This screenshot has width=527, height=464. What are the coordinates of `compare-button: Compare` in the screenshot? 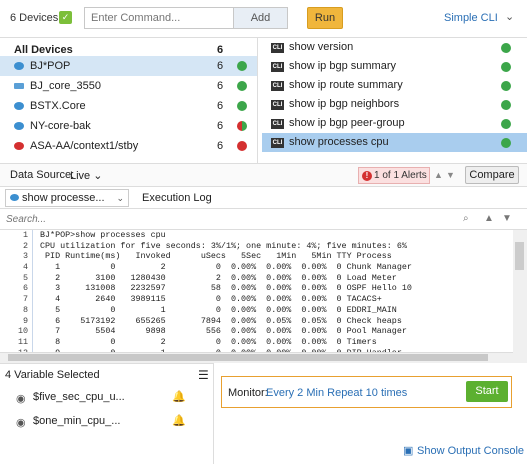 It's located at (492, 175).